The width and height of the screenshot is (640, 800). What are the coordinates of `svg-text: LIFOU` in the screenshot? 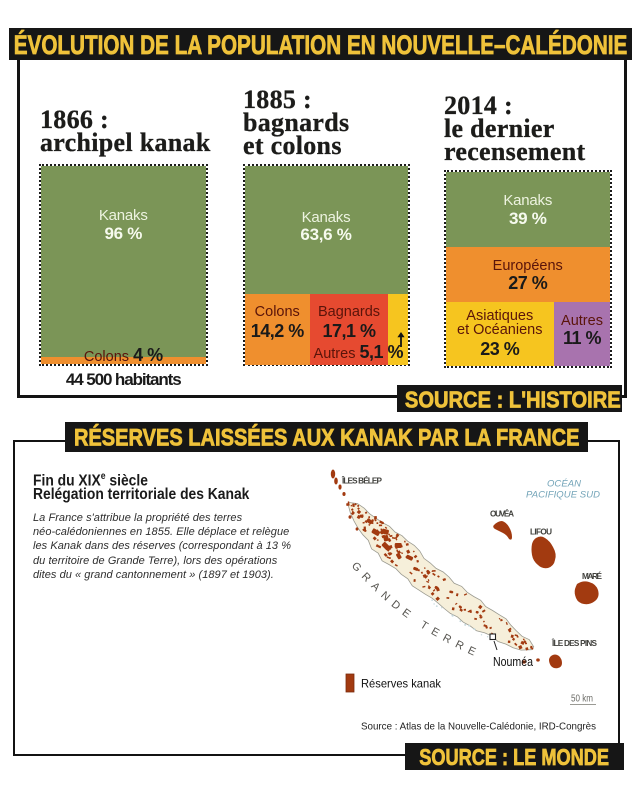 It's located at (541, 532).